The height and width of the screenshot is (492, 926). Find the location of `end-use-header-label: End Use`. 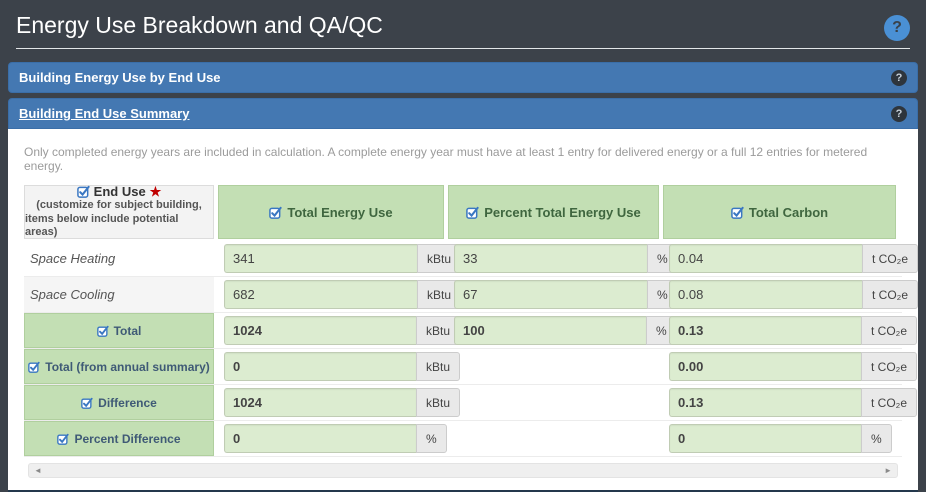

end-use-header-label: End Use is located at coordinates (119, 191).